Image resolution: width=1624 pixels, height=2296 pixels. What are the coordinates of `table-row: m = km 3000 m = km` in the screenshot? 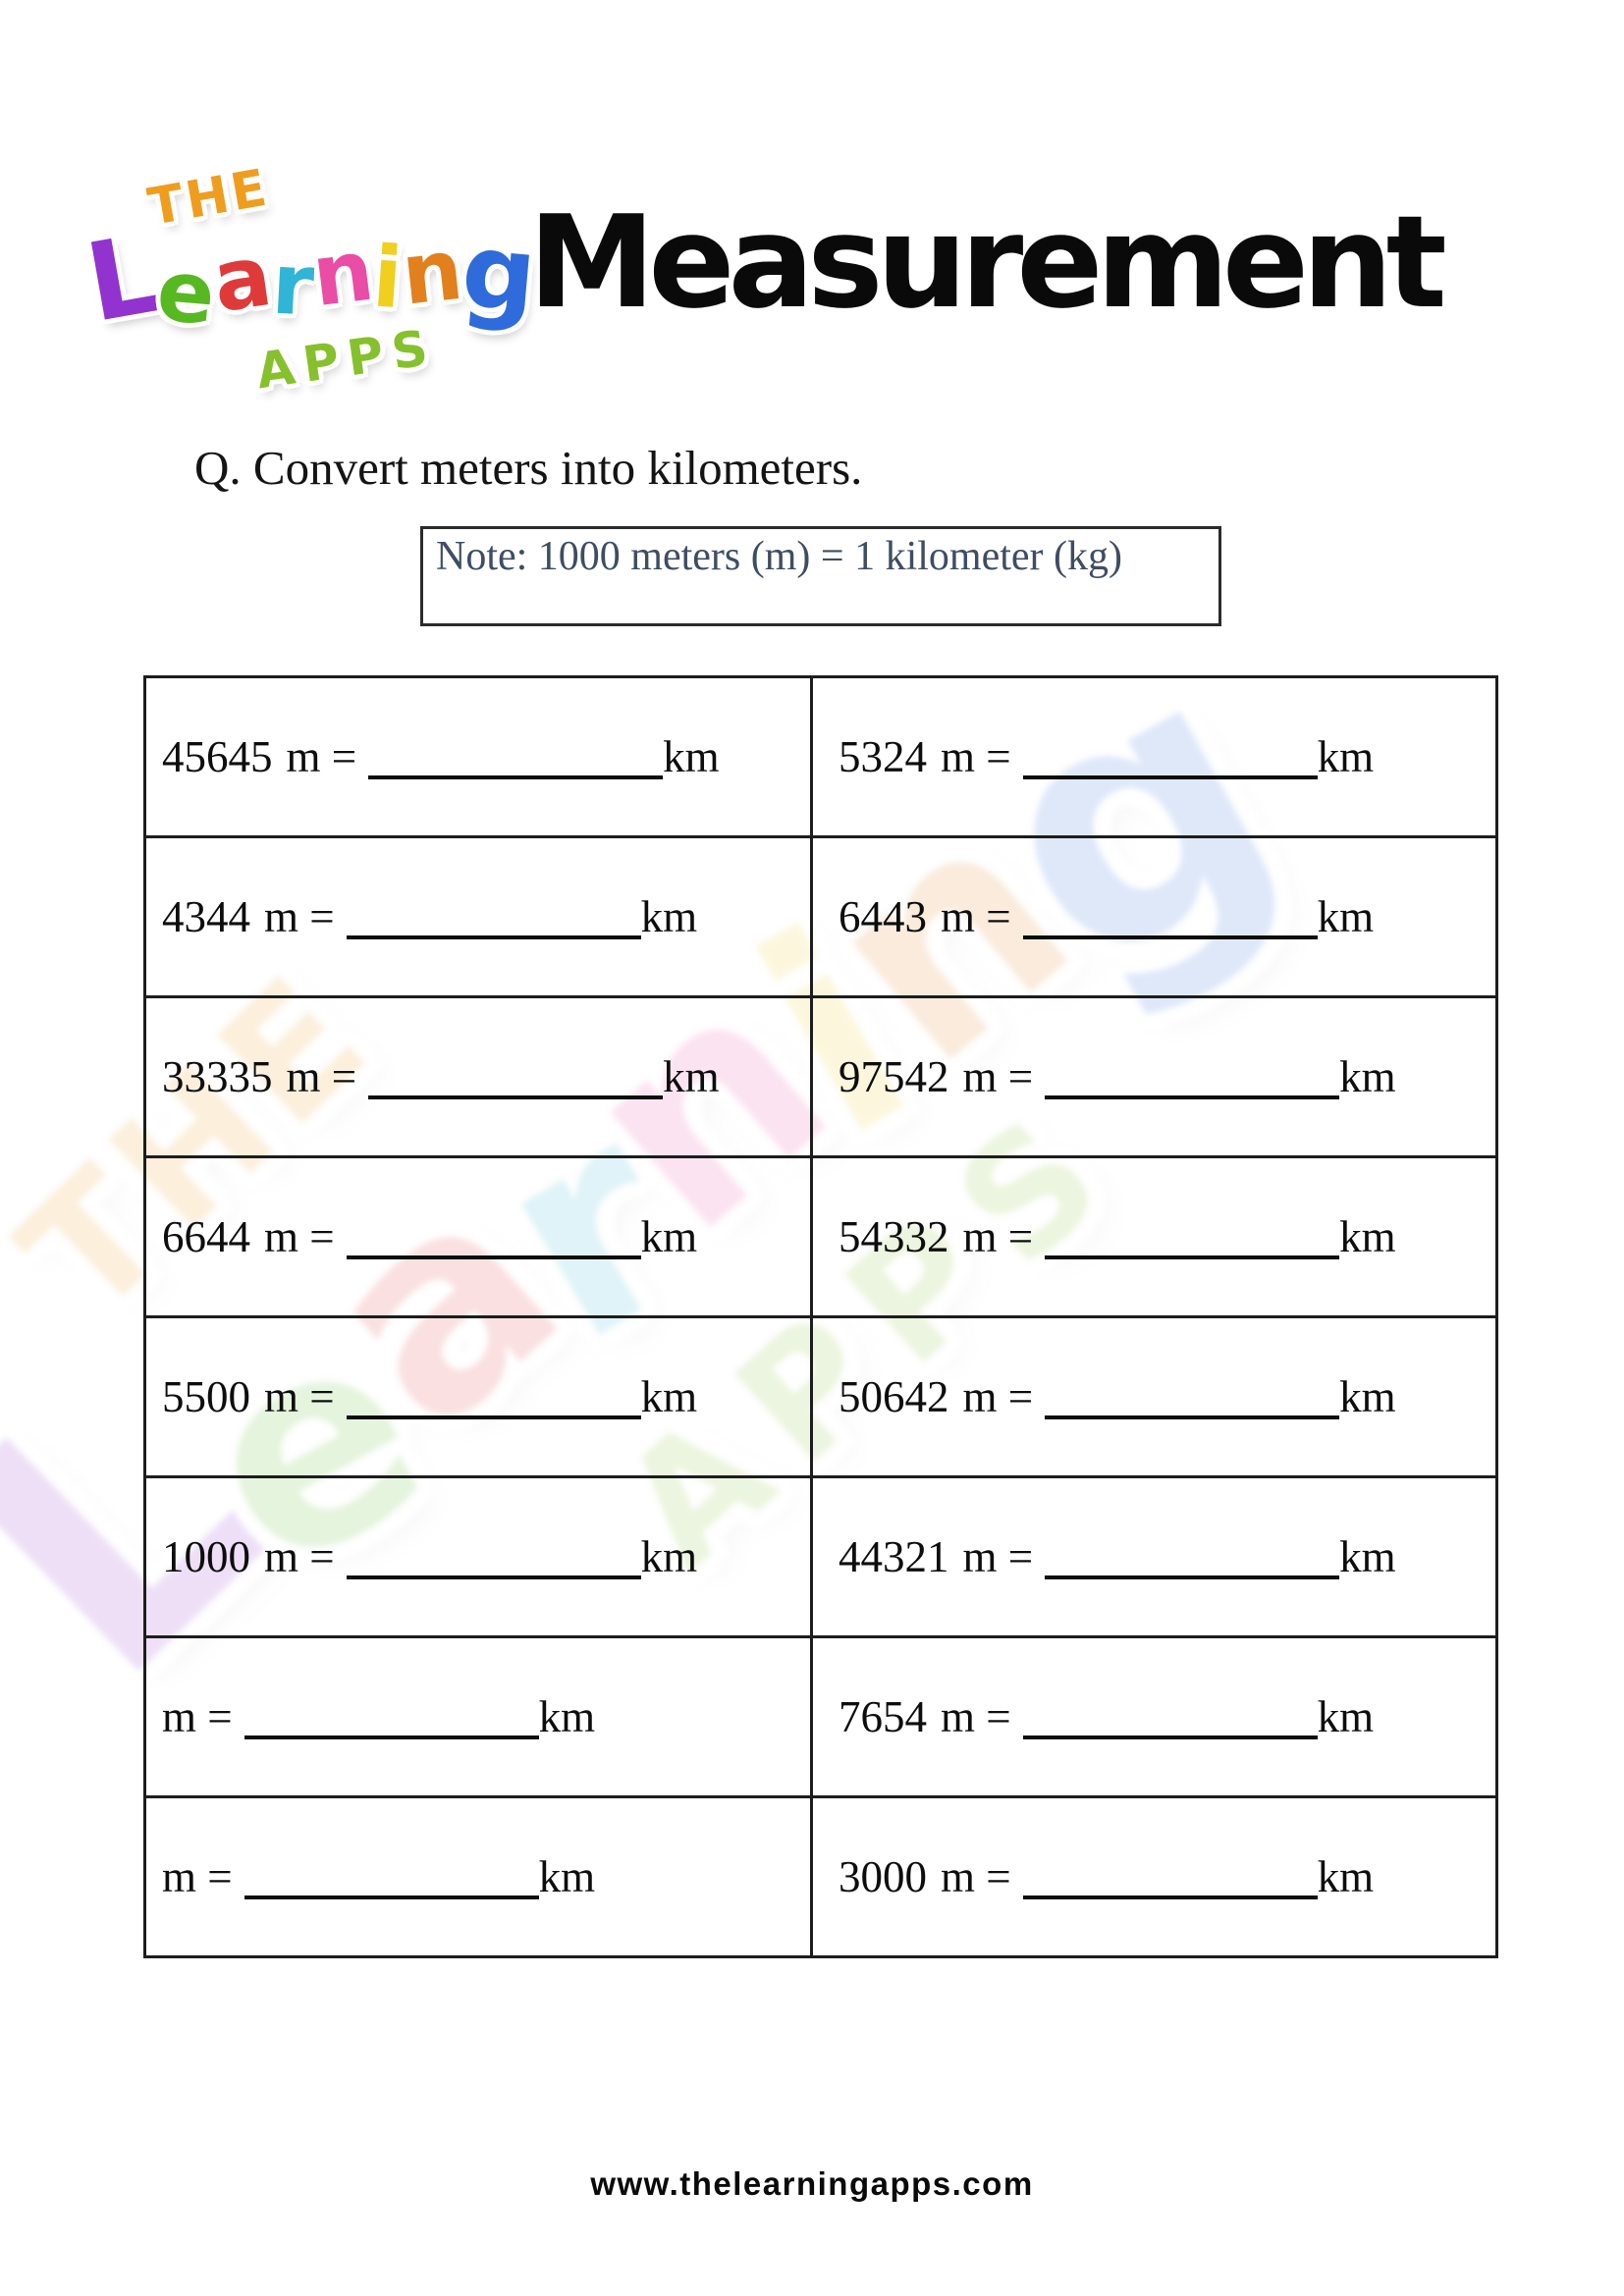 It's located at (820, 1876).